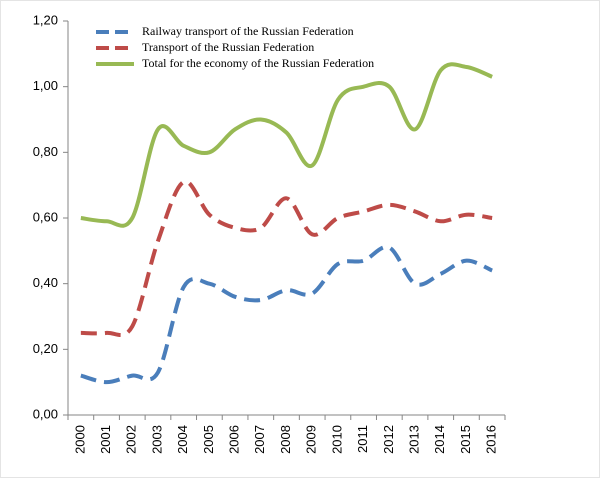 Image resolution: width=600 pixels, height=478 pixels. I want to click on y-tick-label: 1,20, so click(45, 19).